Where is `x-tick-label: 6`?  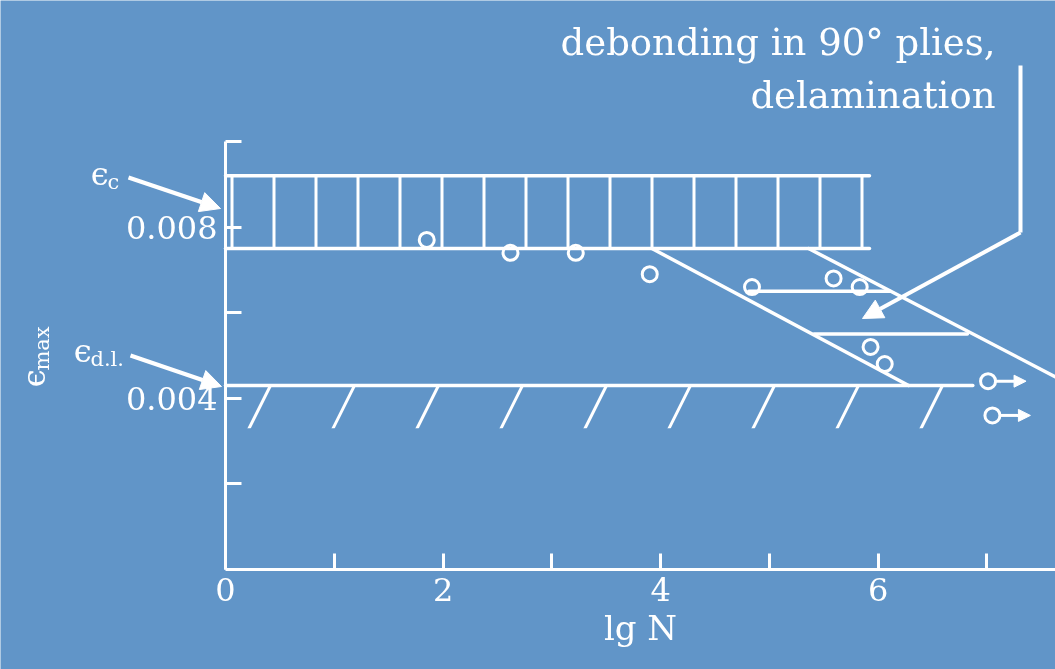
x-tick-label: 6 is located at coordinates (878, 589).